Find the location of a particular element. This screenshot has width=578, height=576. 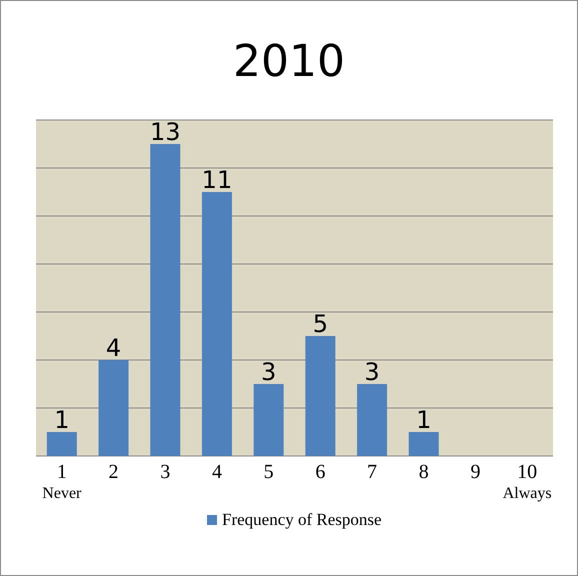

data-label: 5 is located at coordinates (320, 324).